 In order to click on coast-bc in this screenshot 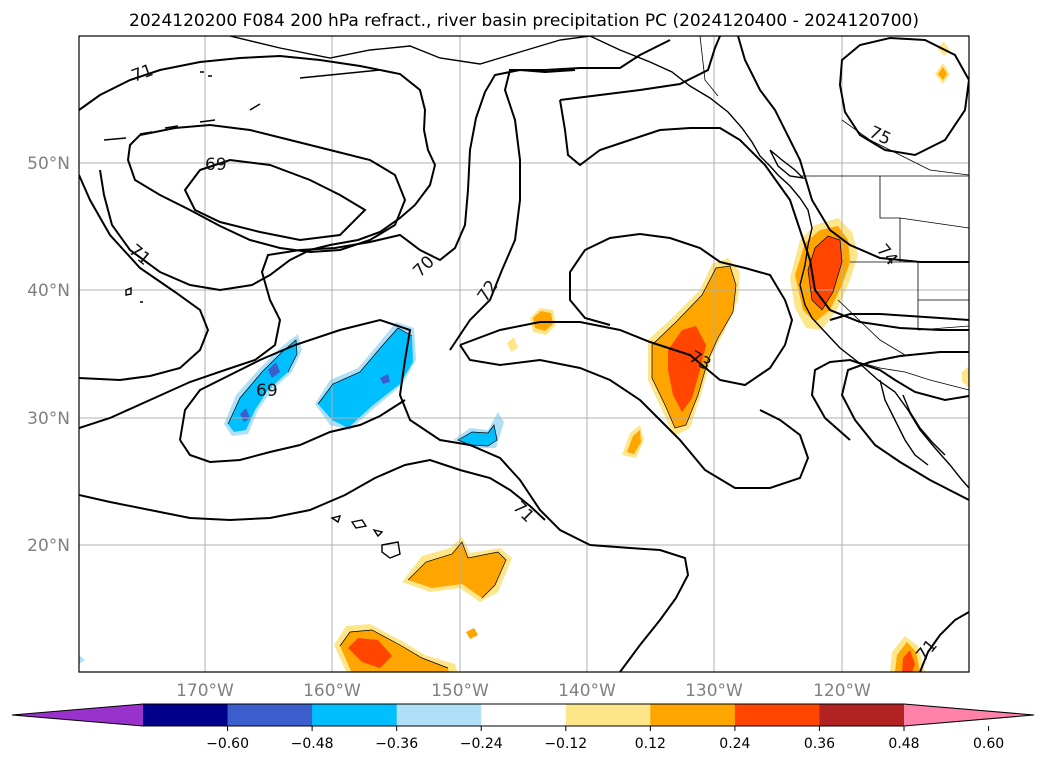, I will do `click(791, 205)`.